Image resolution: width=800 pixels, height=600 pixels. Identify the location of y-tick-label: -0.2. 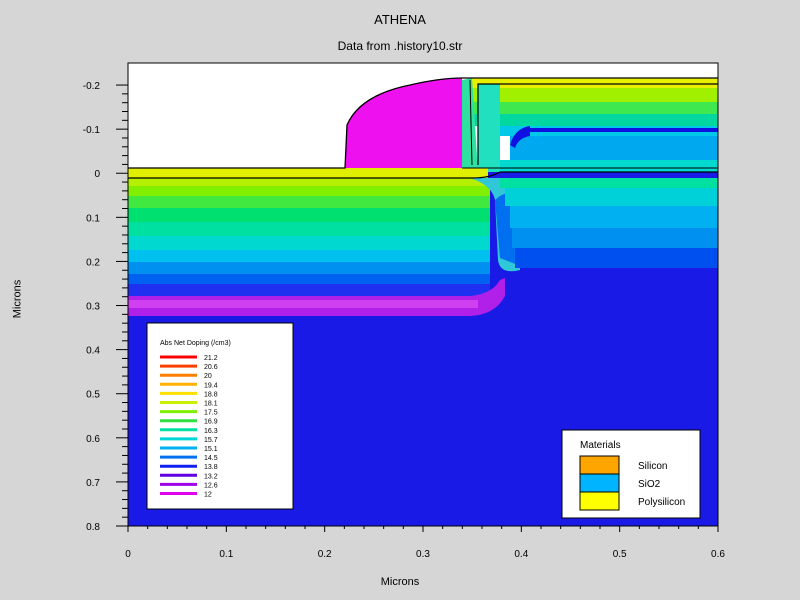
(92, 86).